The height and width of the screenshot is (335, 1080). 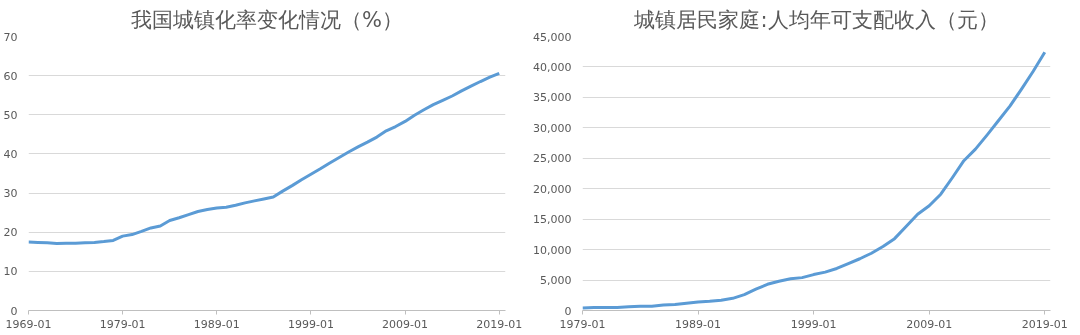 I want to click on chart-title: 我国城镇化率变化情况（%）, so click(x=267, y=19).